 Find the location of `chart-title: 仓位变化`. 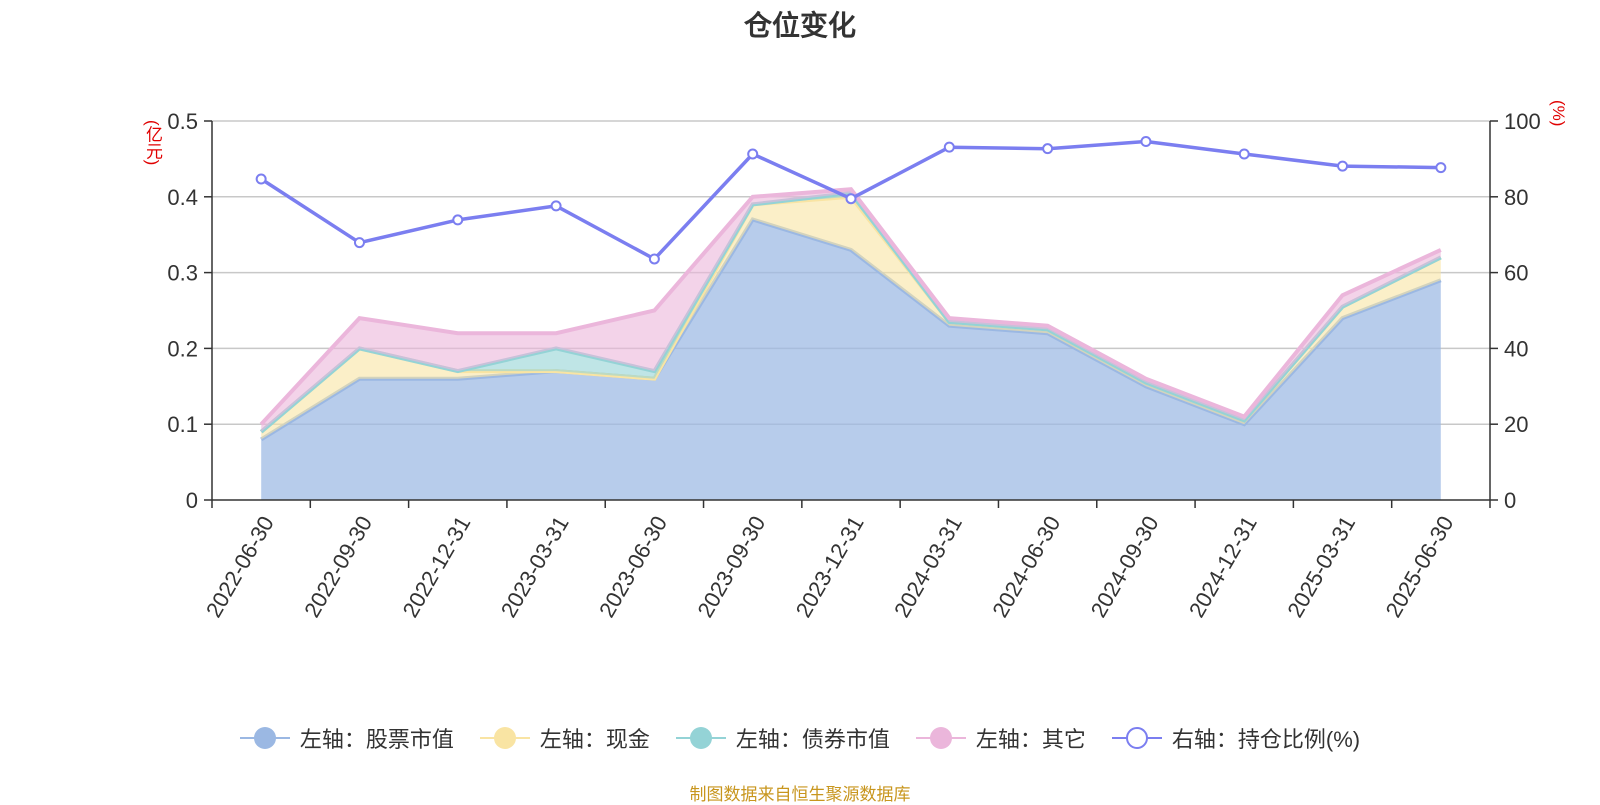

chart-title: 仓位变化 is located at coordinates (799, 25).